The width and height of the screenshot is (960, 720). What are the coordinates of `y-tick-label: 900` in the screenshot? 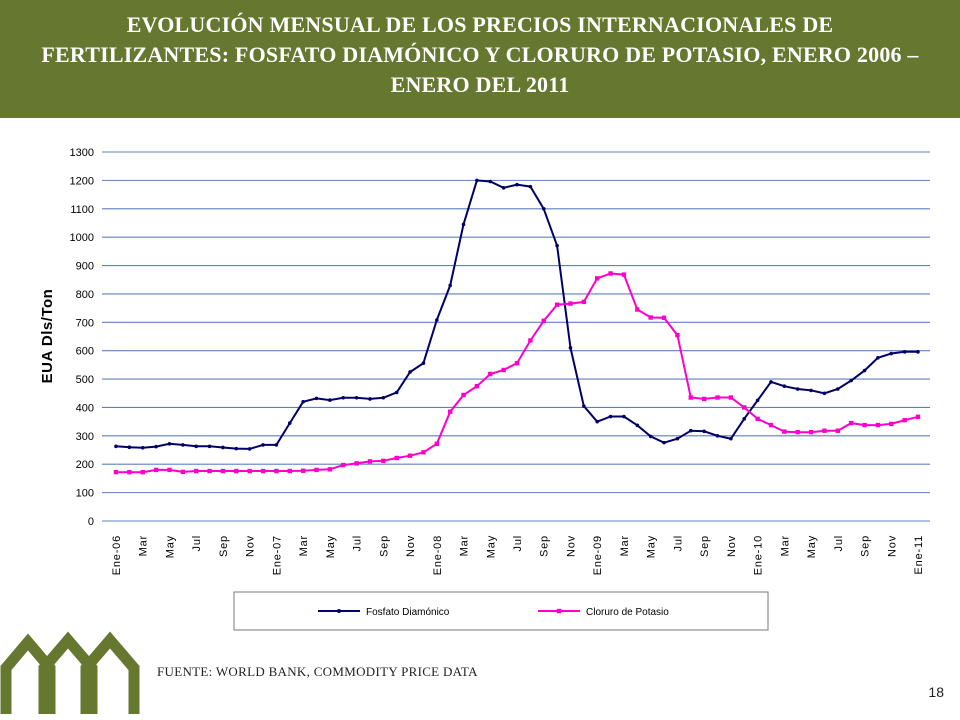 It's located at (85, 267).